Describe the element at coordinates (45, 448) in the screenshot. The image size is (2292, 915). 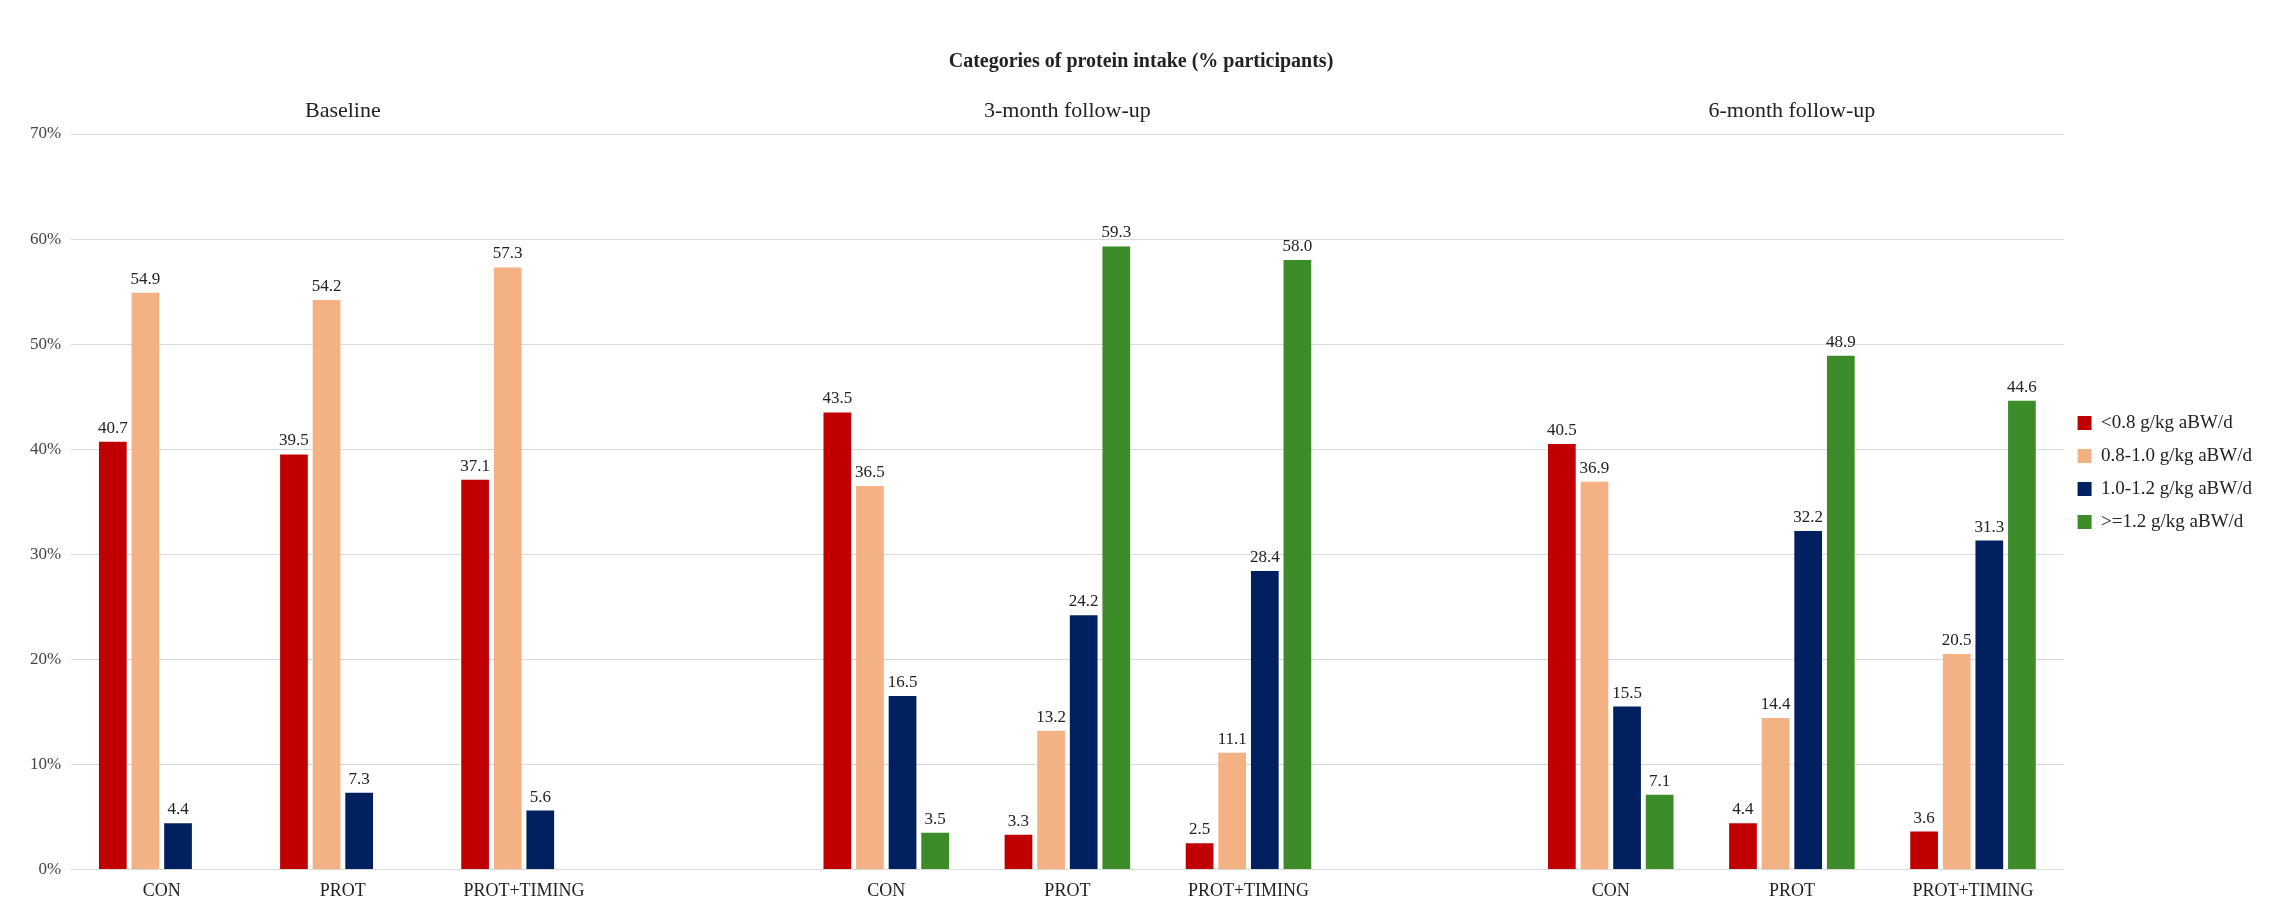
I see `y-tick-label: 40%` at that location.